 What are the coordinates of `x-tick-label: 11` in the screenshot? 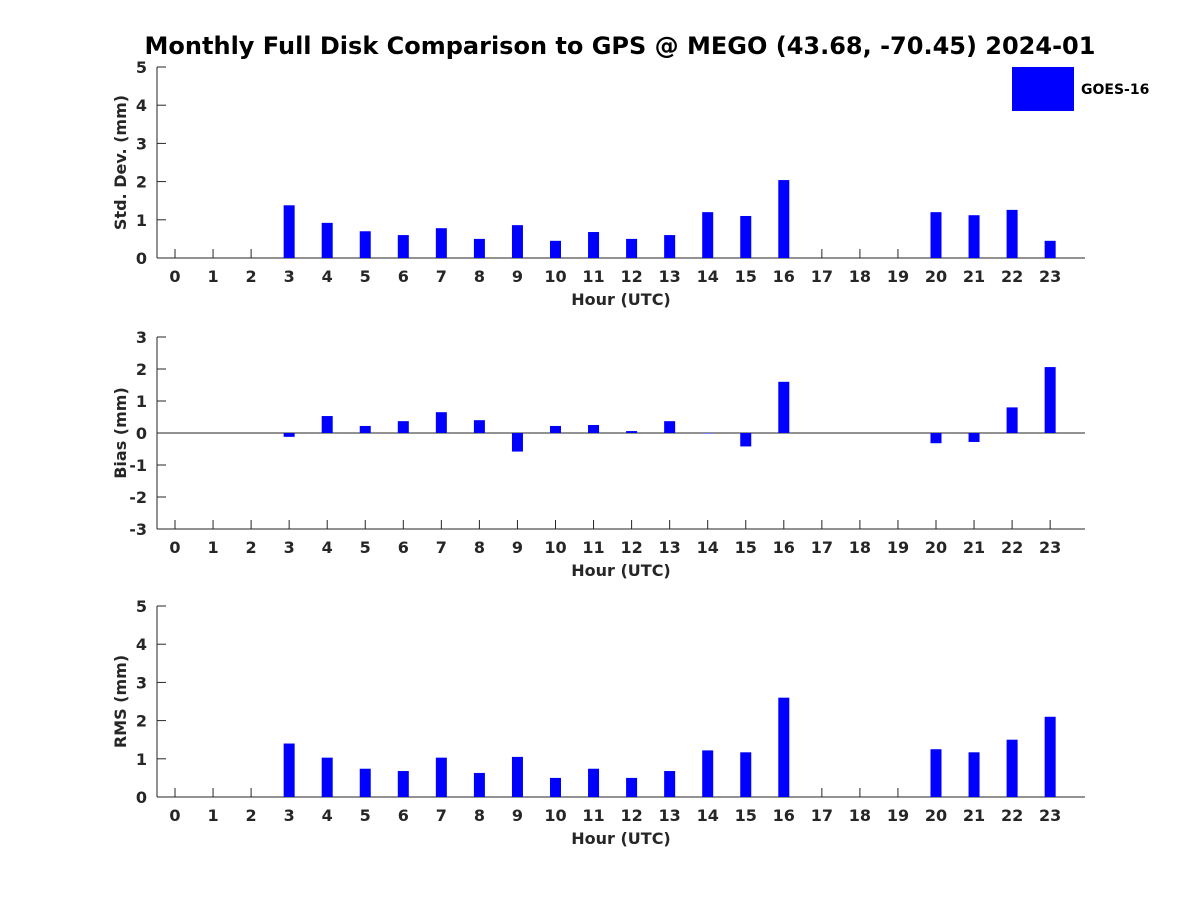 It's located at (593, 547).